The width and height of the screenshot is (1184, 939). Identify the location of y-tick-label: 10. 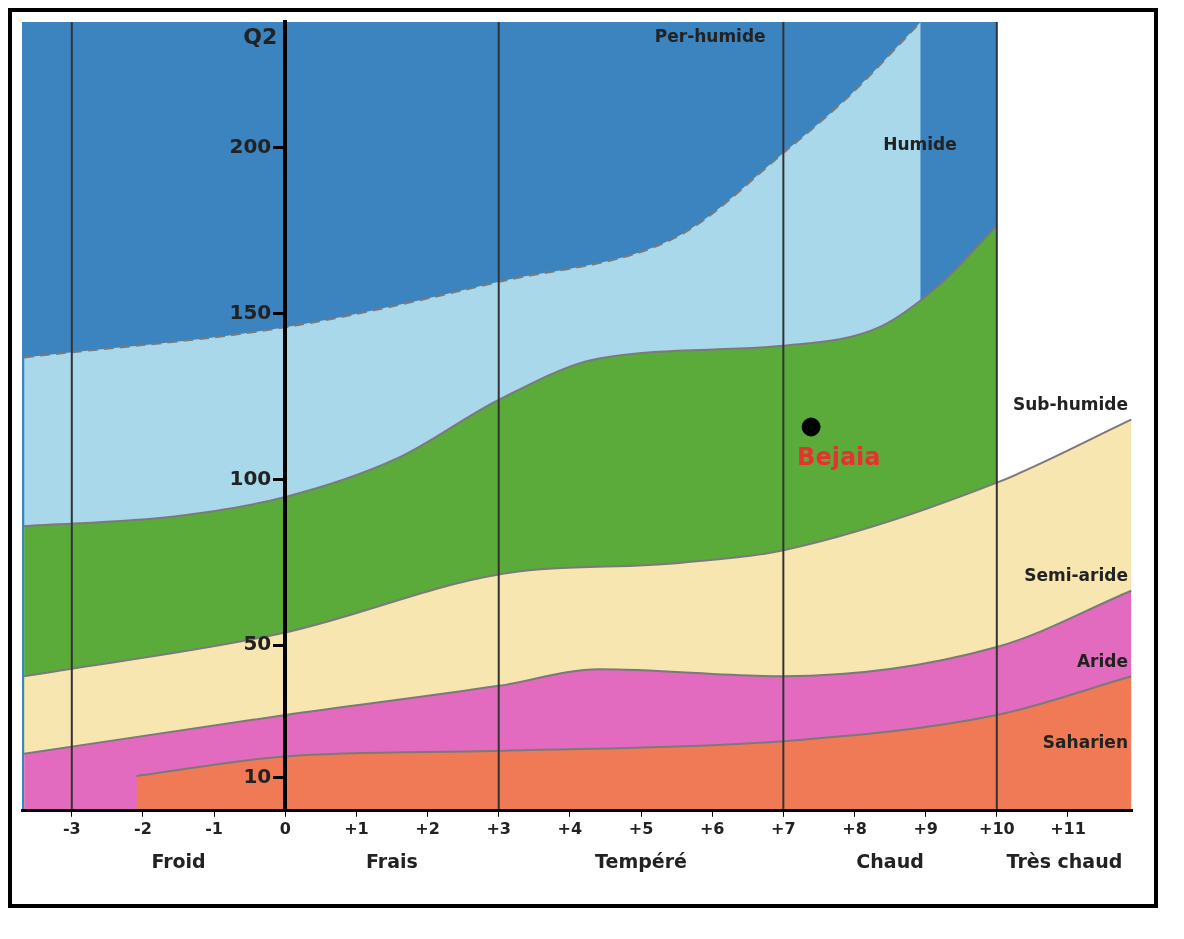
(257, 775).